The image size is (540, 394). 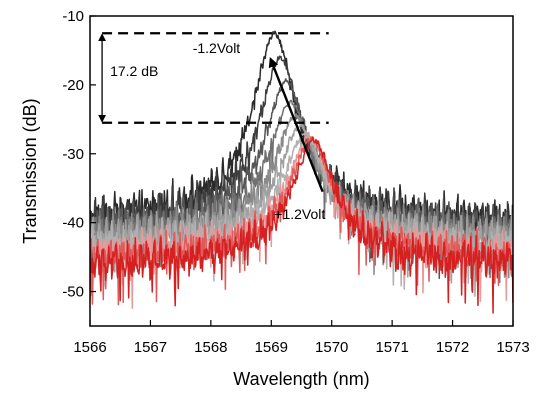 What do you see at coordinates (301, 338) in the screenshot?
I see `x-axis: 1566 1567 1568 1569 1570 1571 1572 1573` at bounding box center [301, 338].